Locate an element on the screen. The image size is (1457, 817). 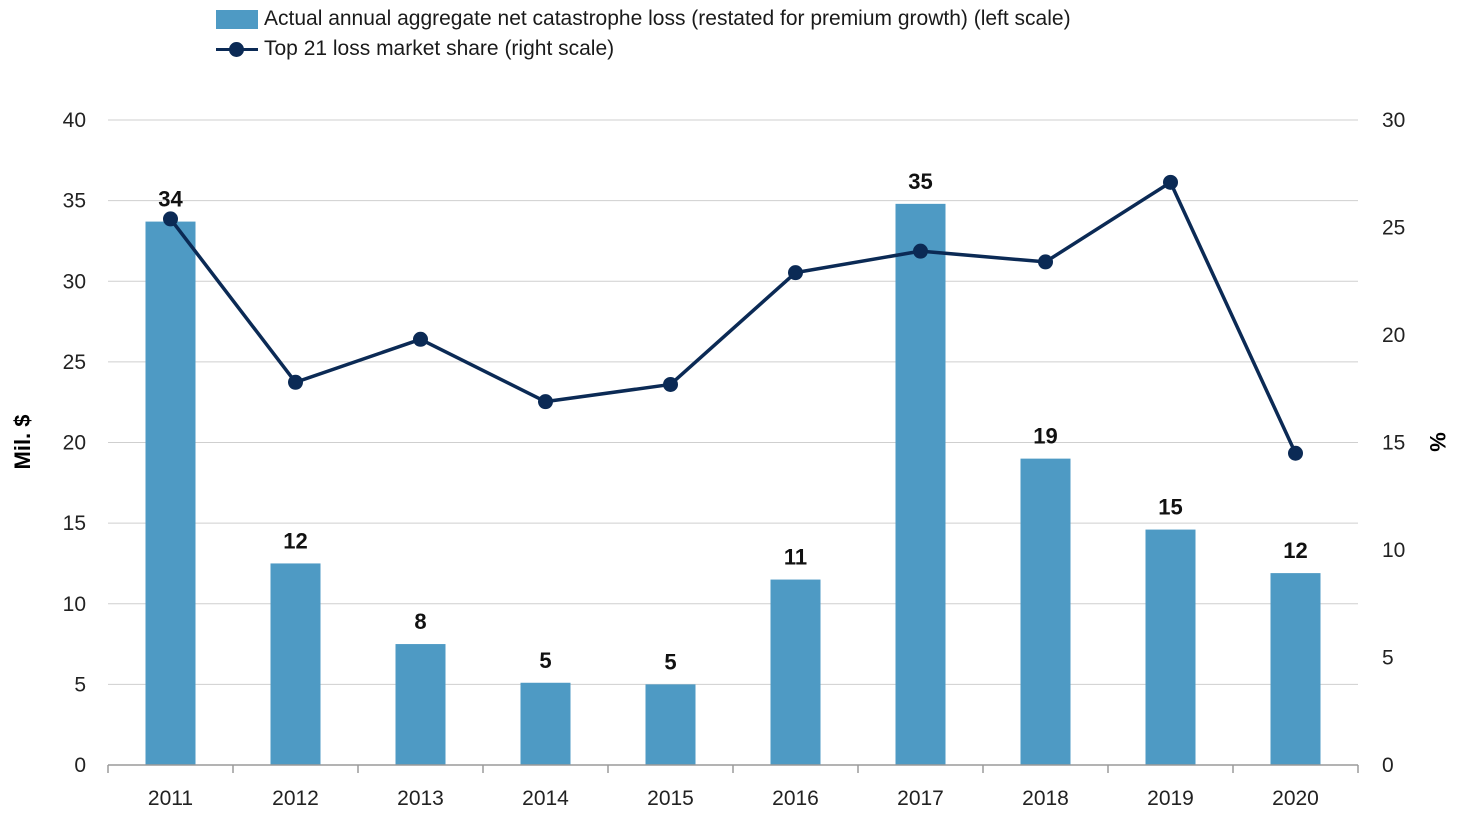
bar-data-label: 11 is located at coordinates (795, 557).